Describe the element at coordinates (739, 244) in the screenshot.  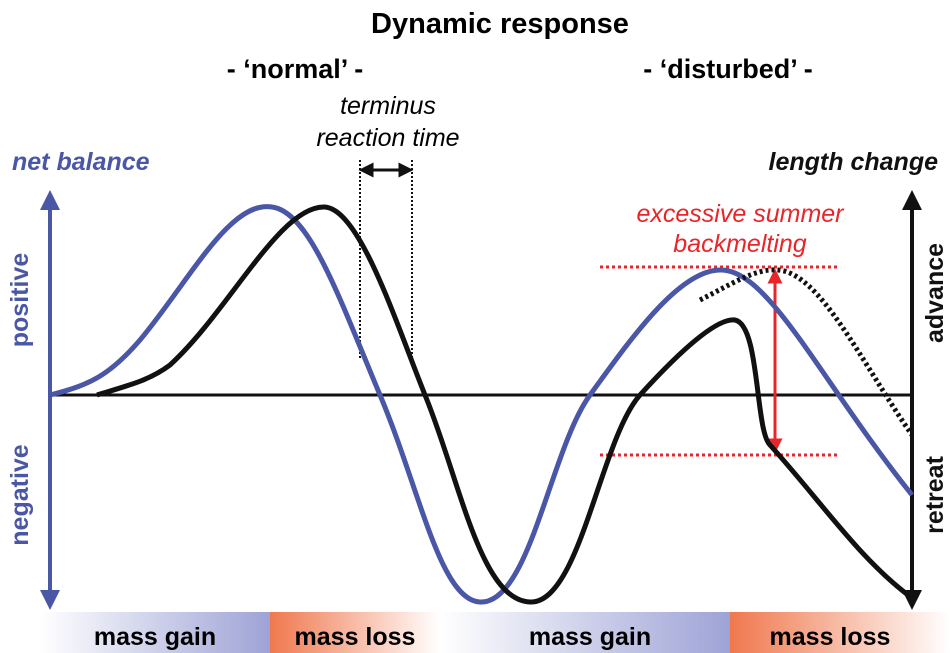
I see `annotation: backmelting` at that location.